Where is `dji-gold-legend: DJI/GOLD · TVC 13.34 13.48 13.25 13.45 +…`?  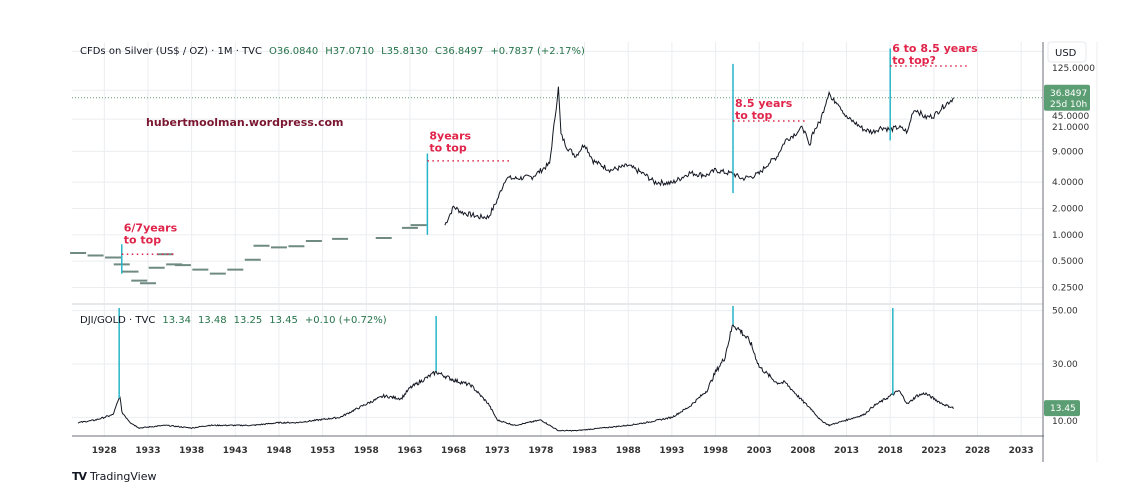
dji-gold-legend: DJI/GOLD · TVC 13.34 13.48 13.25 13.45 +… is located at coordinates (233, 320).